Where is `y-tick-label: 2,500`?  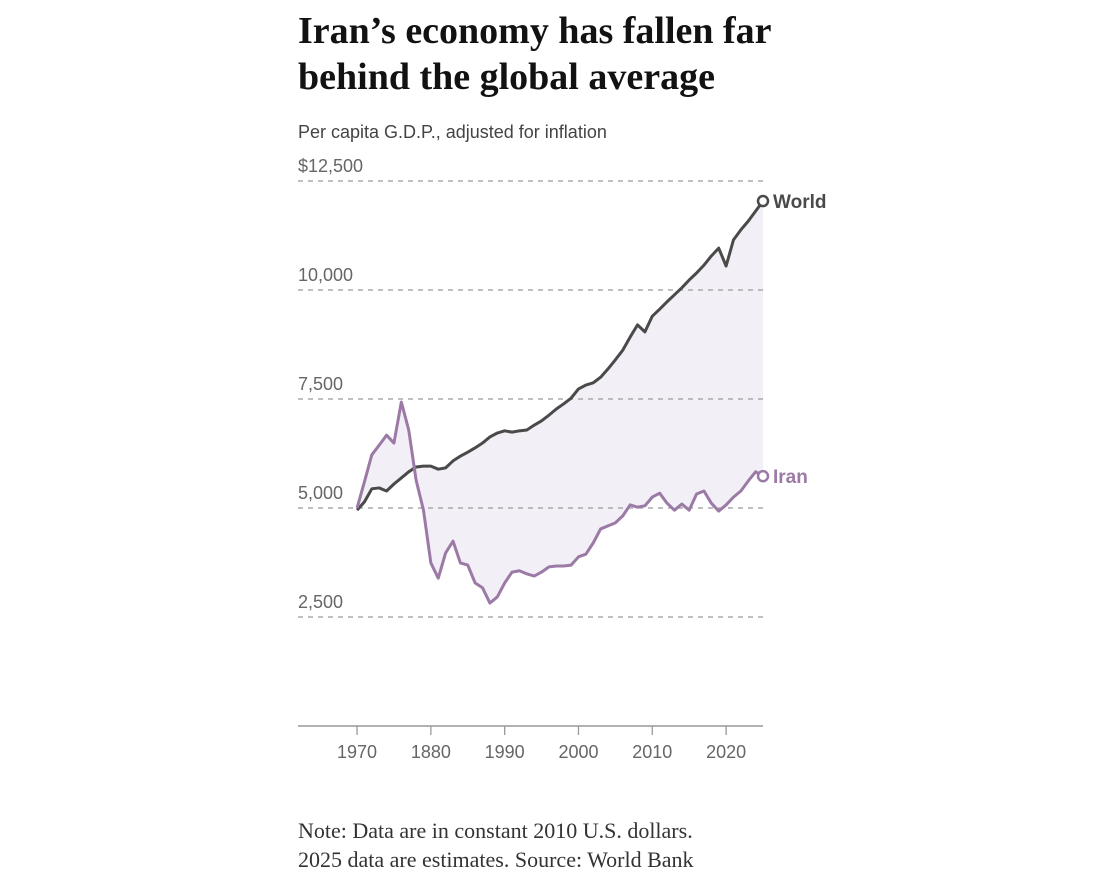
y-tick-label: 2,500 is located at coordinates (320, 602).